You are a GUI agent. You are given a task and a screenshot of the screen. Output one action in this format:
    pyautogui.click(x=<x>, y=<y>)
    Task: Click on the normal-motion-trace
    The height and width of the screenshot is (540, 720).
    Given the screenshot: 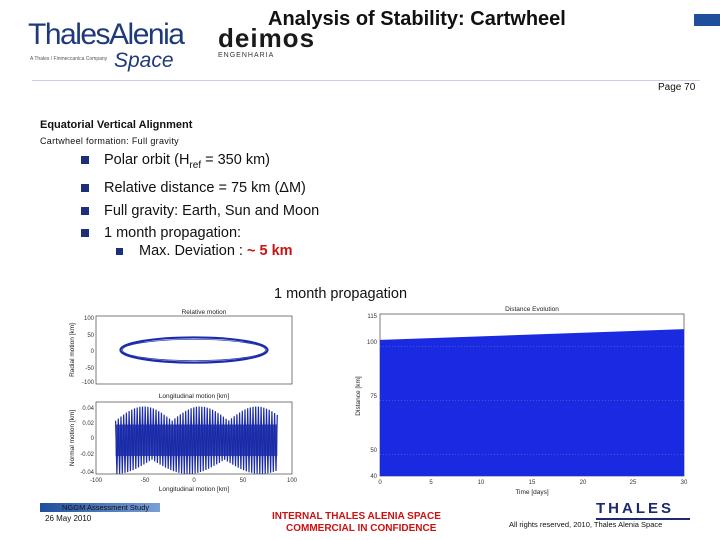 What is the action you would take?
    pyautogui.click(x=196, y=440)
    